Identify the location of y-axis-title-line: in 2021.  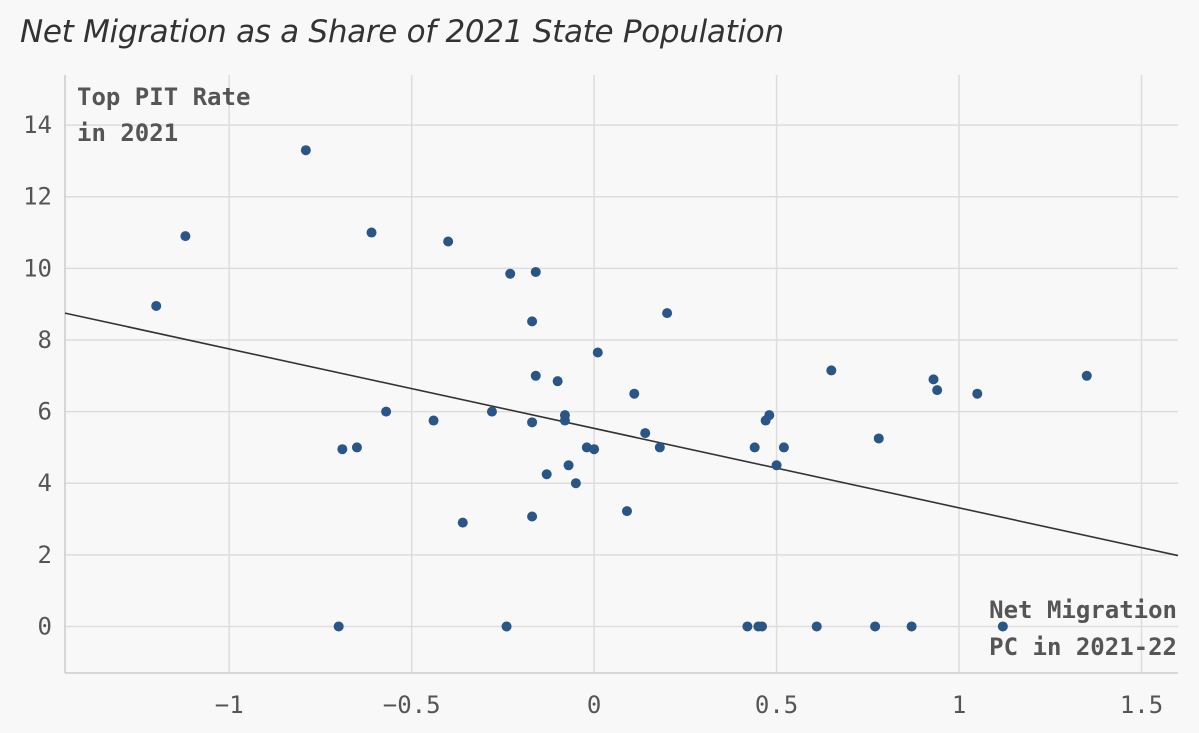
(127, 133).